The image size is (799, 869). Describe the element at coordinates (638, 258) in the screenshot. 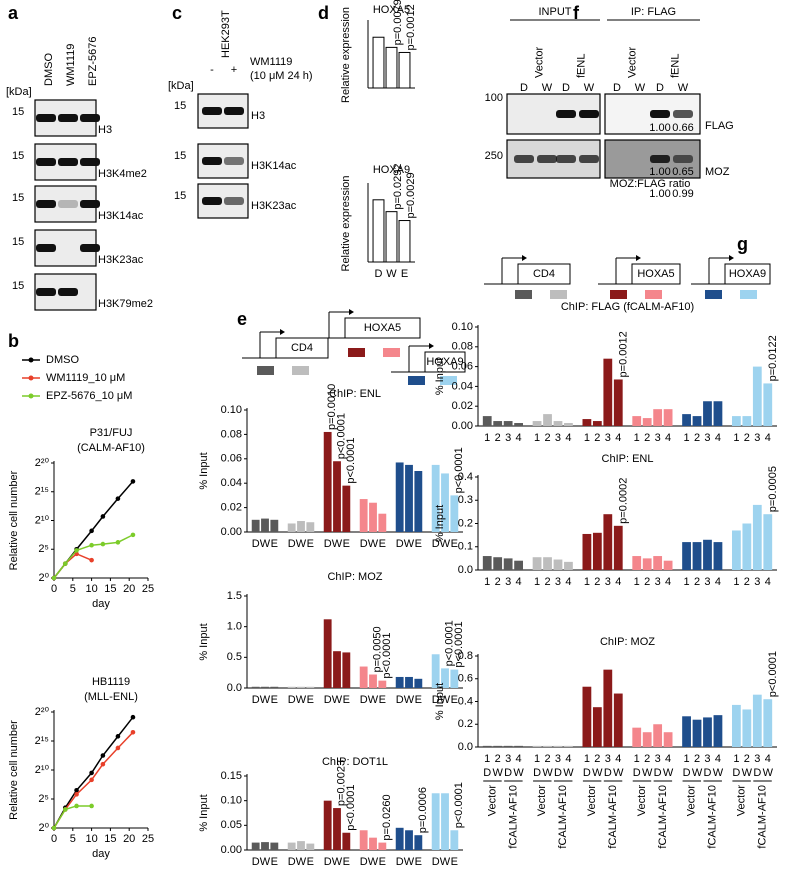

I see `arrow-head` at that location.